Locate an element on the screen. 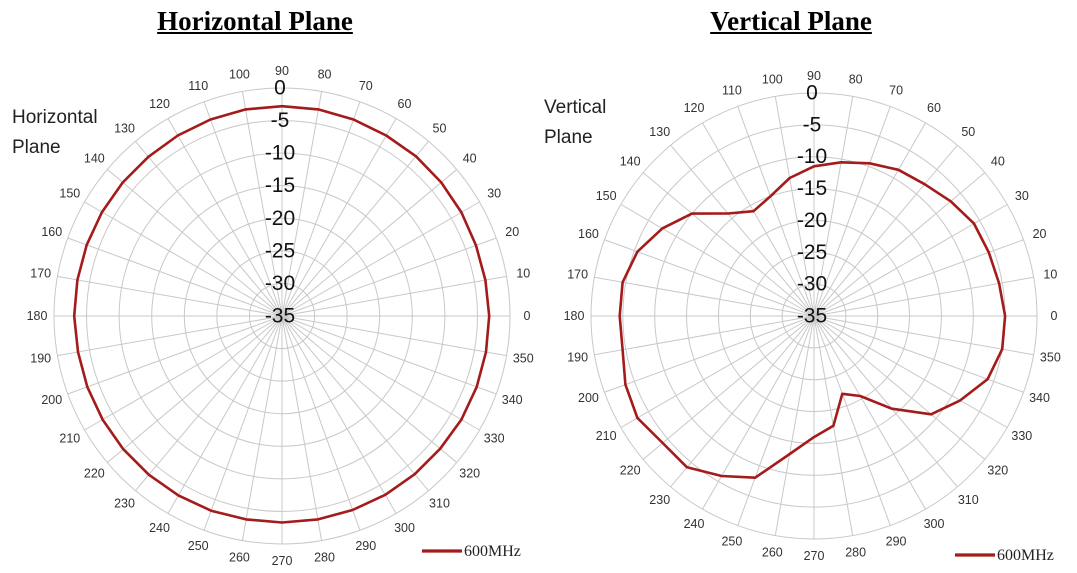 This screenshot has height=573, width=1077. angle-tick-label: 50 is located at coordinates (968, 132).